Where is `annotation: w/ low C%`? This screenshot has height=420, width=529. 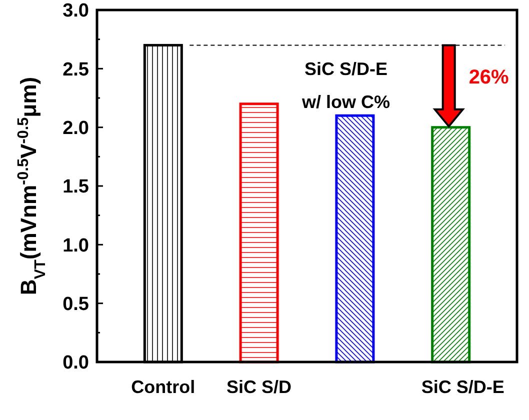
annotation: w/ low C% is located at coordinates (345, 102).